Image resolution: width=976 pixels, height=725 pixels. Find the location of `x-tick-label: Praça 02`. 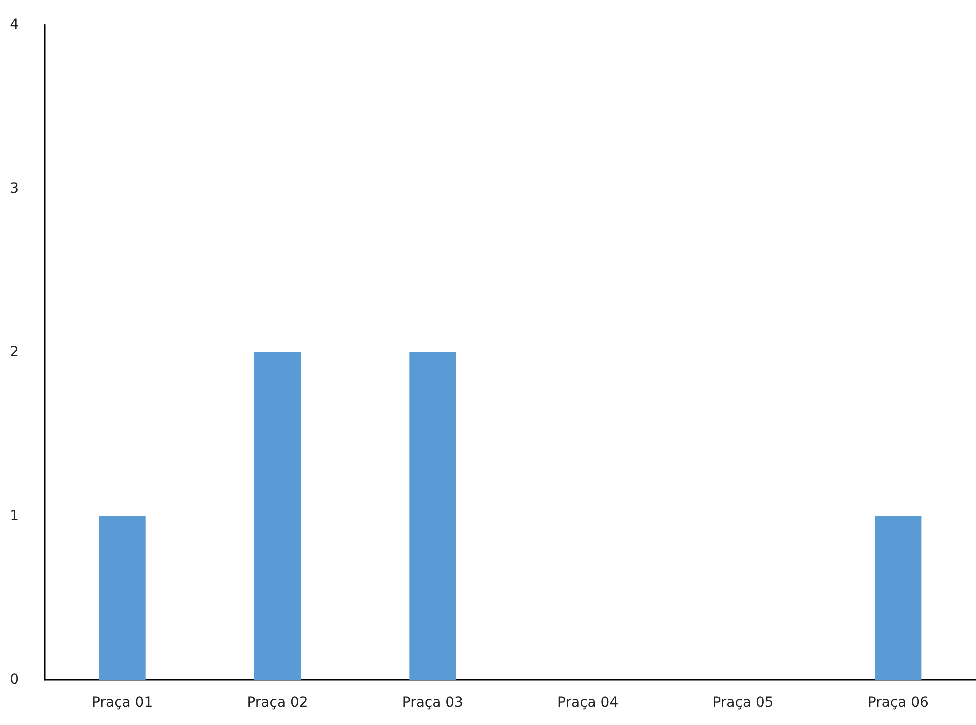

x-tick-label: Praça 02 is located at coordinates (277, 703).